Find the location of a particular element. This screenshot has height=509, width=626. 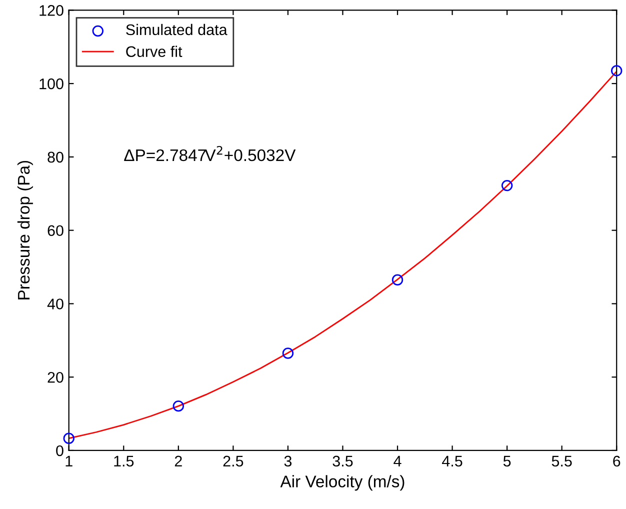

legend-label: Curve fit is located at coordinates (154, 52).